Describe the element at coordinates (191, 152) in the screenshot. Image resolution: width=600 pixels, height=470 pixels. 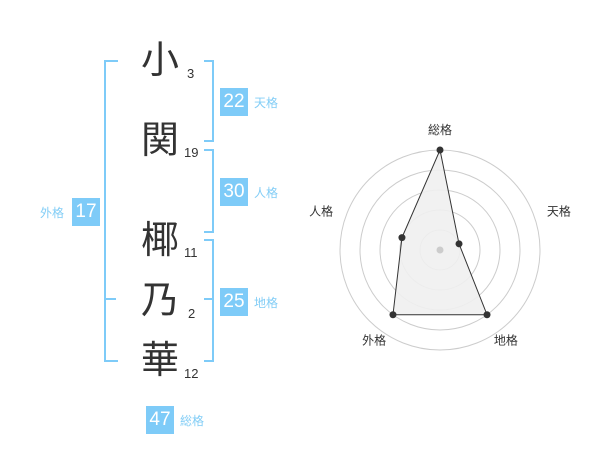
I see `stroke-count-2: 19` at that location.